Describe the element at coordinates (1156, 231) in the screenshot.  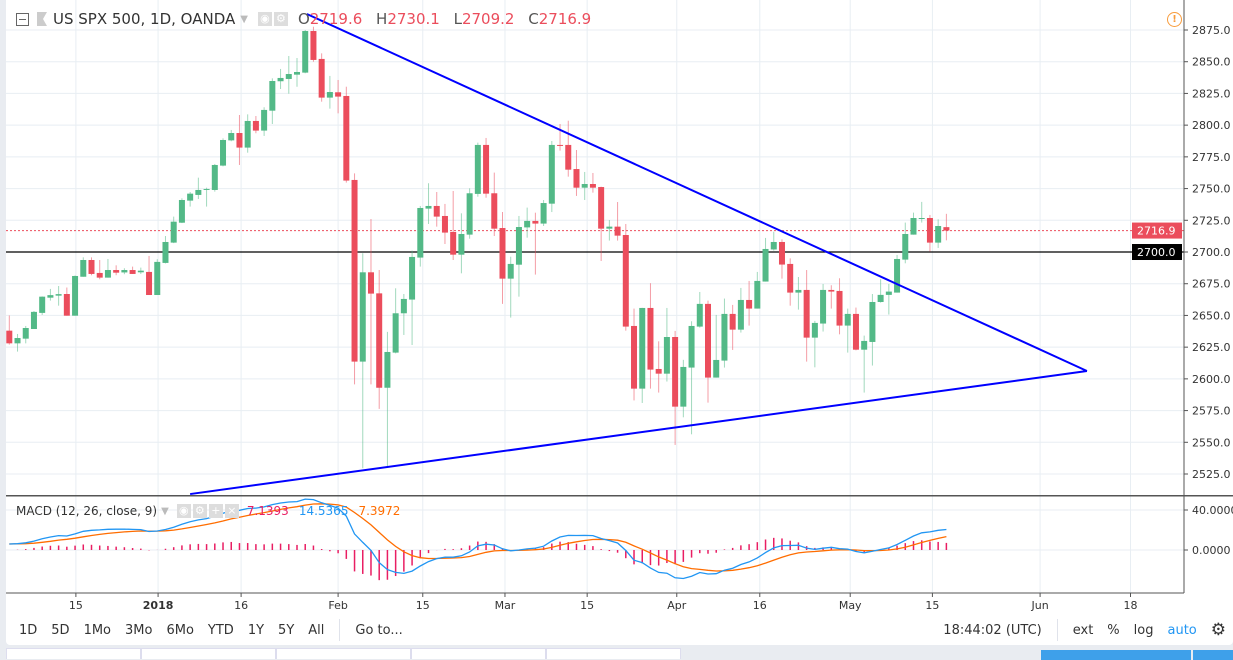
I see `last-price-label: 2716.9` at that location.